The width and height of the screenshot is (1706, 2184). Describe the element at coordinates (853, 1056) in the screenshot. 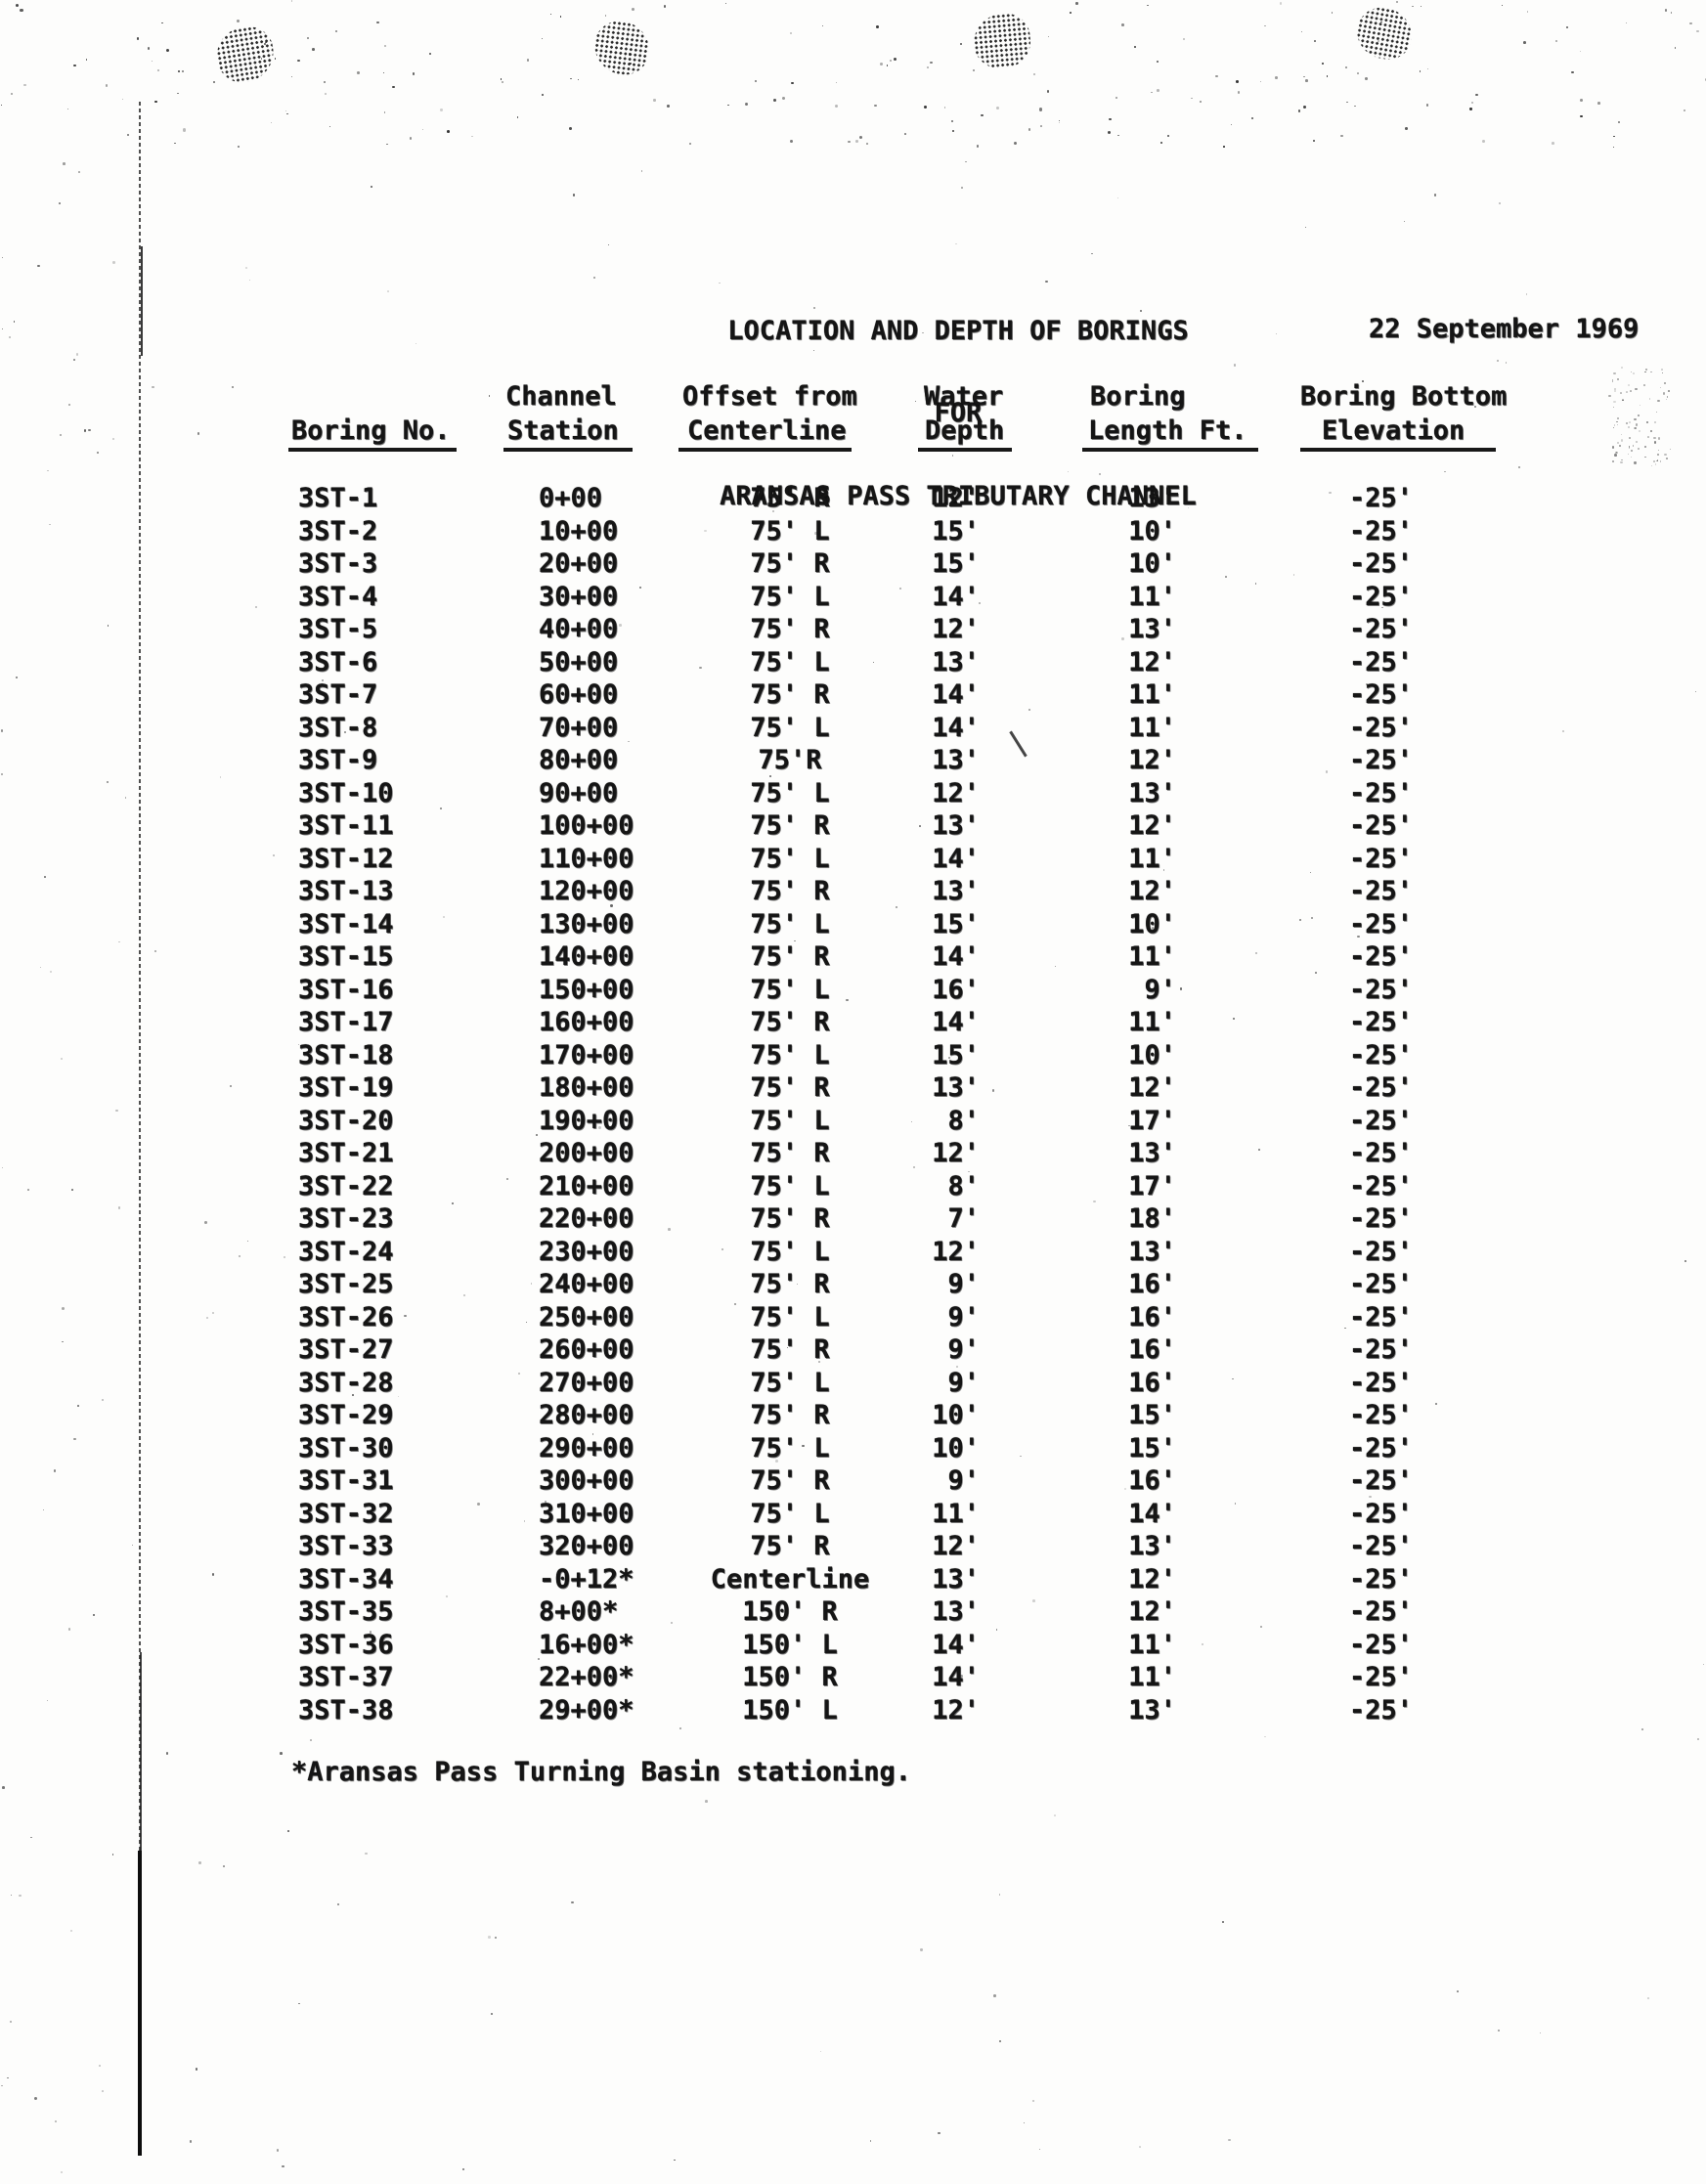

I see `table-row: 3ST-18 170+00 75' L 15' 10' -25'` at that location.